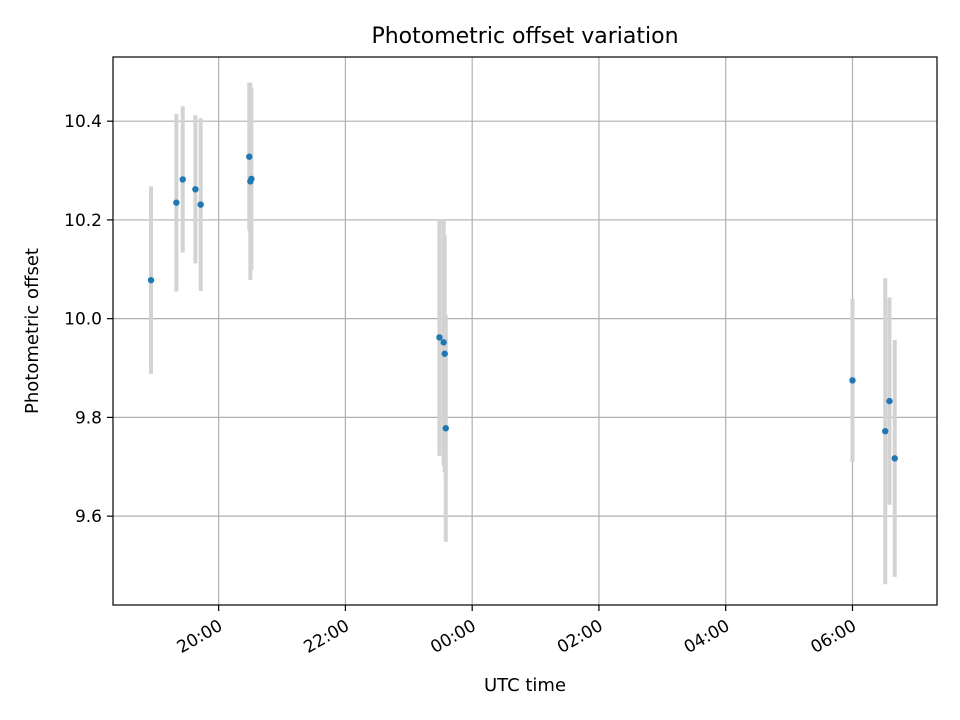 The height and width of the screenshot is (720, 960). What do you see at coordinates (83, 320) in the screenshot?
I see `y-tick-label: 10.0` at bounding box center [83, 320].